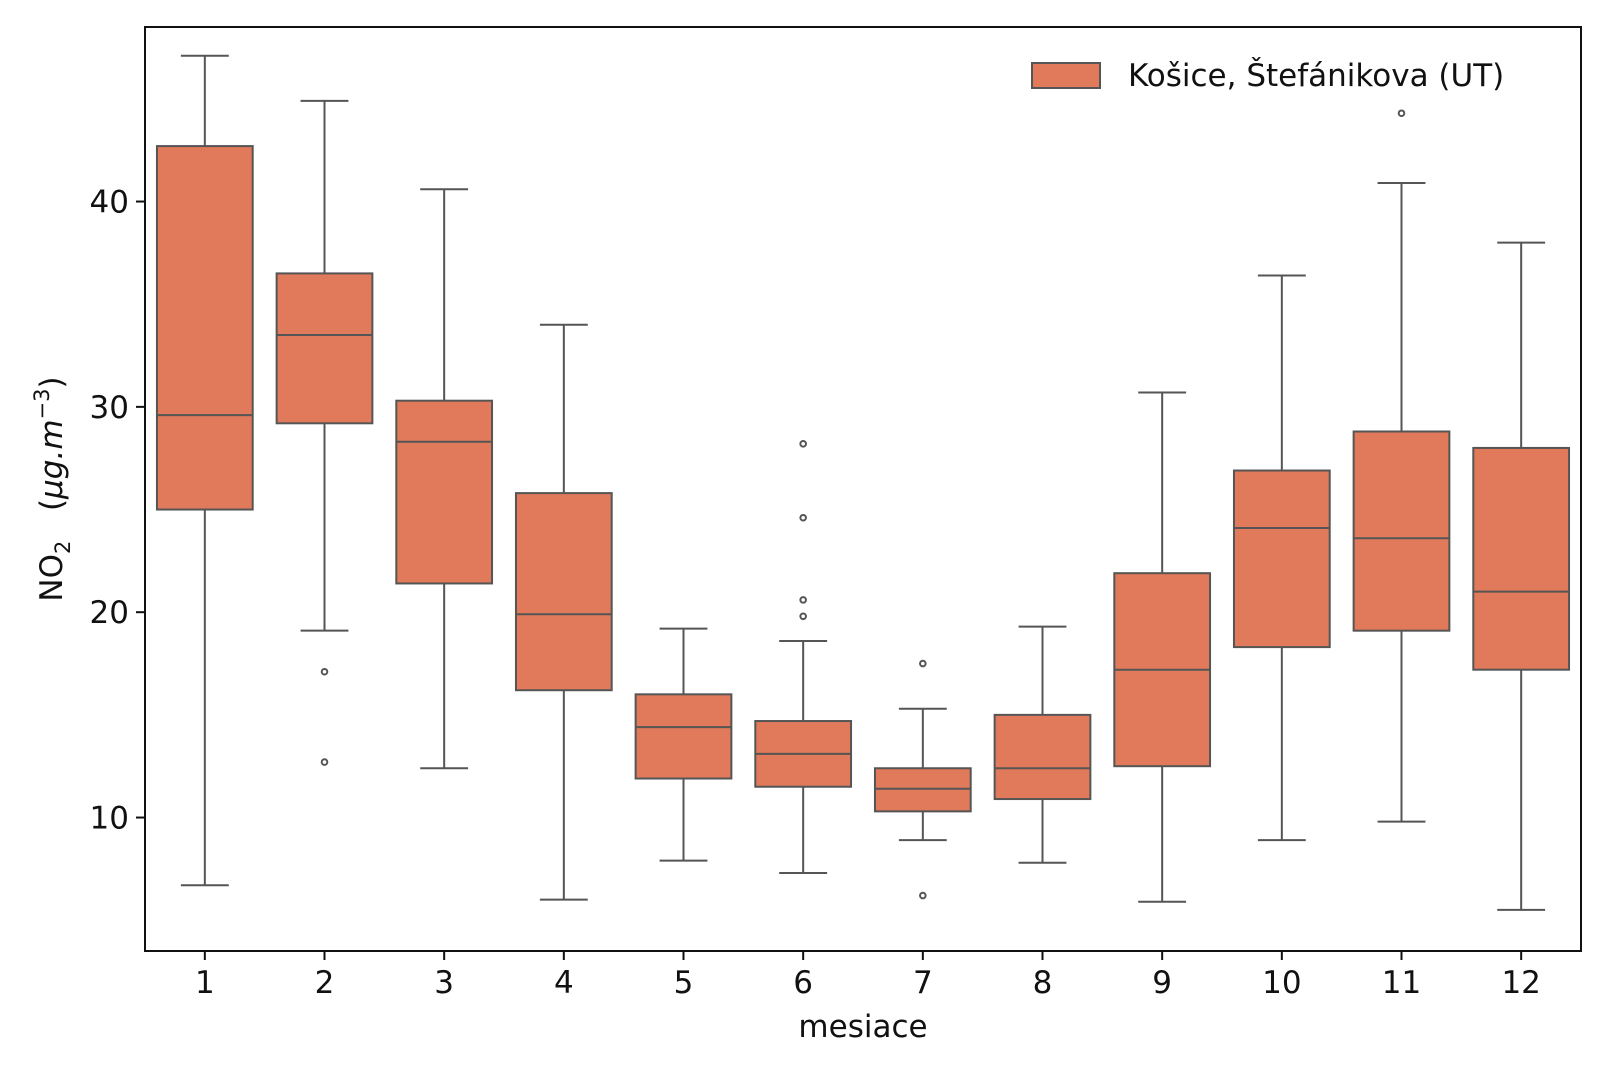 This screenshot has width=1600, height=1067. What do you see at coordinates (684, 983) in the screenshot?
I see `x-tick-label: 5` at bounding box center [684, 983].